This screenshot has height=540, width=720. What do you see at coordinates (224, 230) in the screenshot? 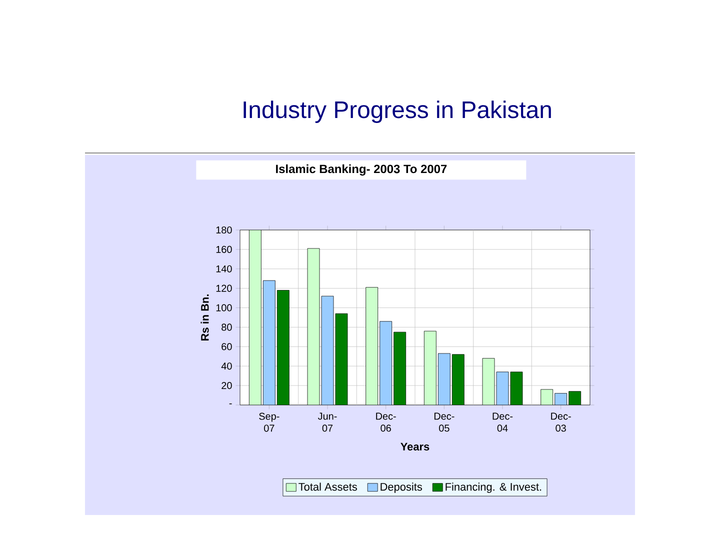
I see `y-tick-label: 180` at bounding box center [224, 230].